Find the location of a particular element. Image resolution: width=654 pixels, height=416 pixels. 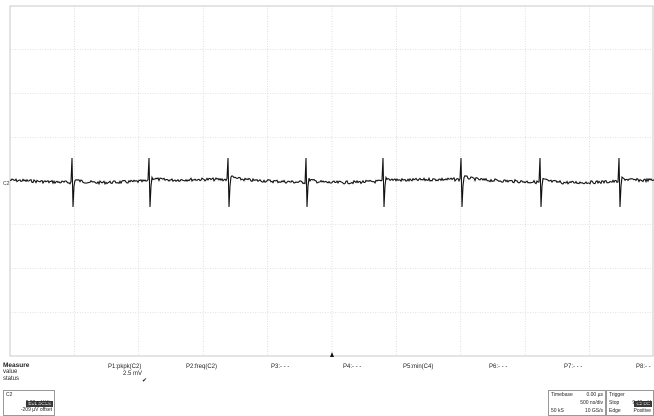

trigger-level: 9.40 mV is located at coordinates (641, 403).